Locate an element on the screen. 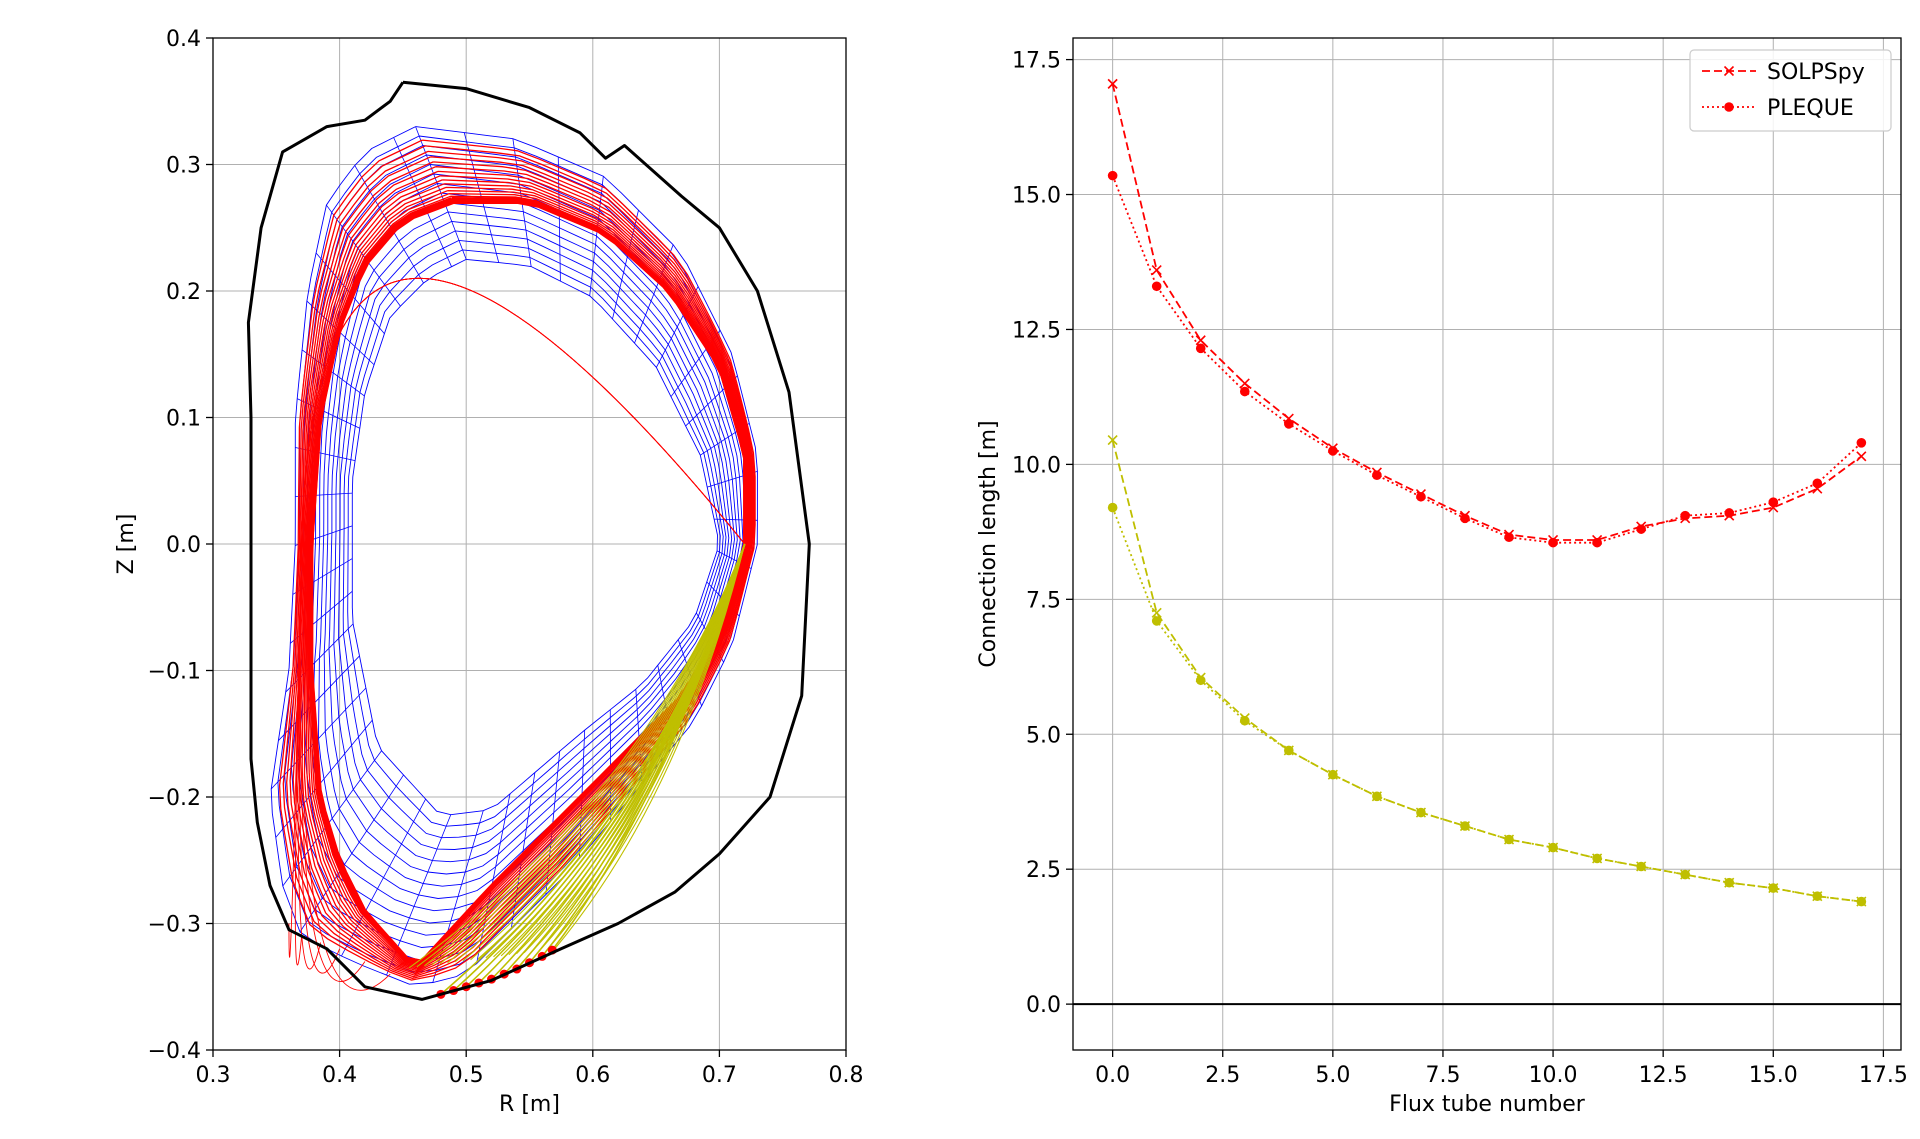  left-y-tick-label: −0.2 is located at coordinates (174, 798).